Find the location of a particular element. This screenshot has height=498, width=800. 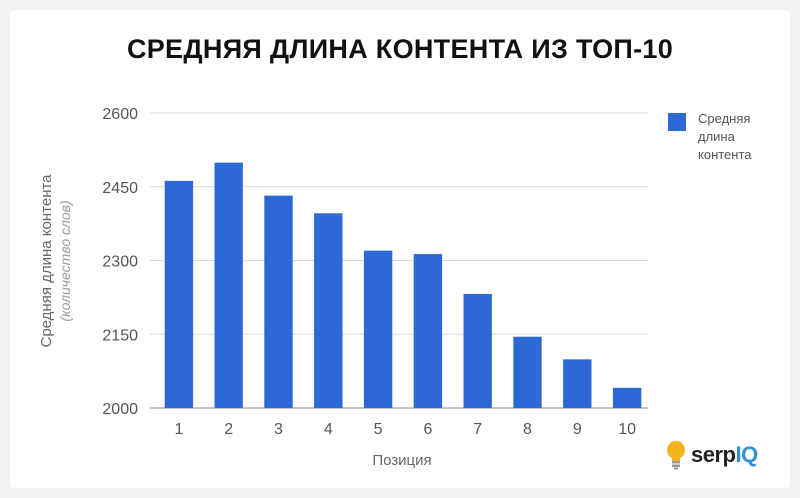

x-tick-label: 8 is located at coordinates (527, 429).